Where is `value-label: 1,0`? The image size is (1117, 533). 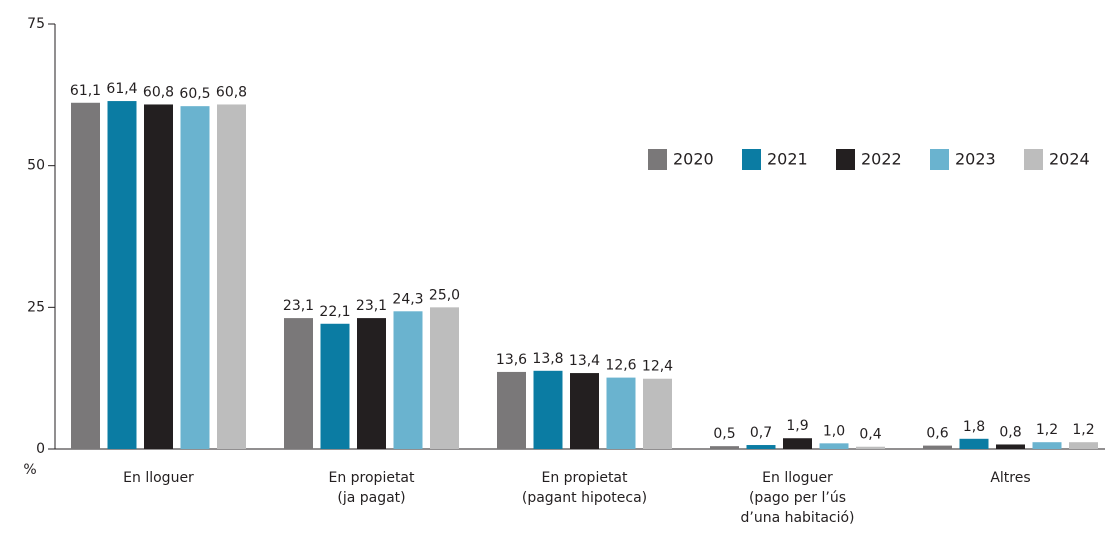
value-label: 1,0 is located at coordinates (834, 431).